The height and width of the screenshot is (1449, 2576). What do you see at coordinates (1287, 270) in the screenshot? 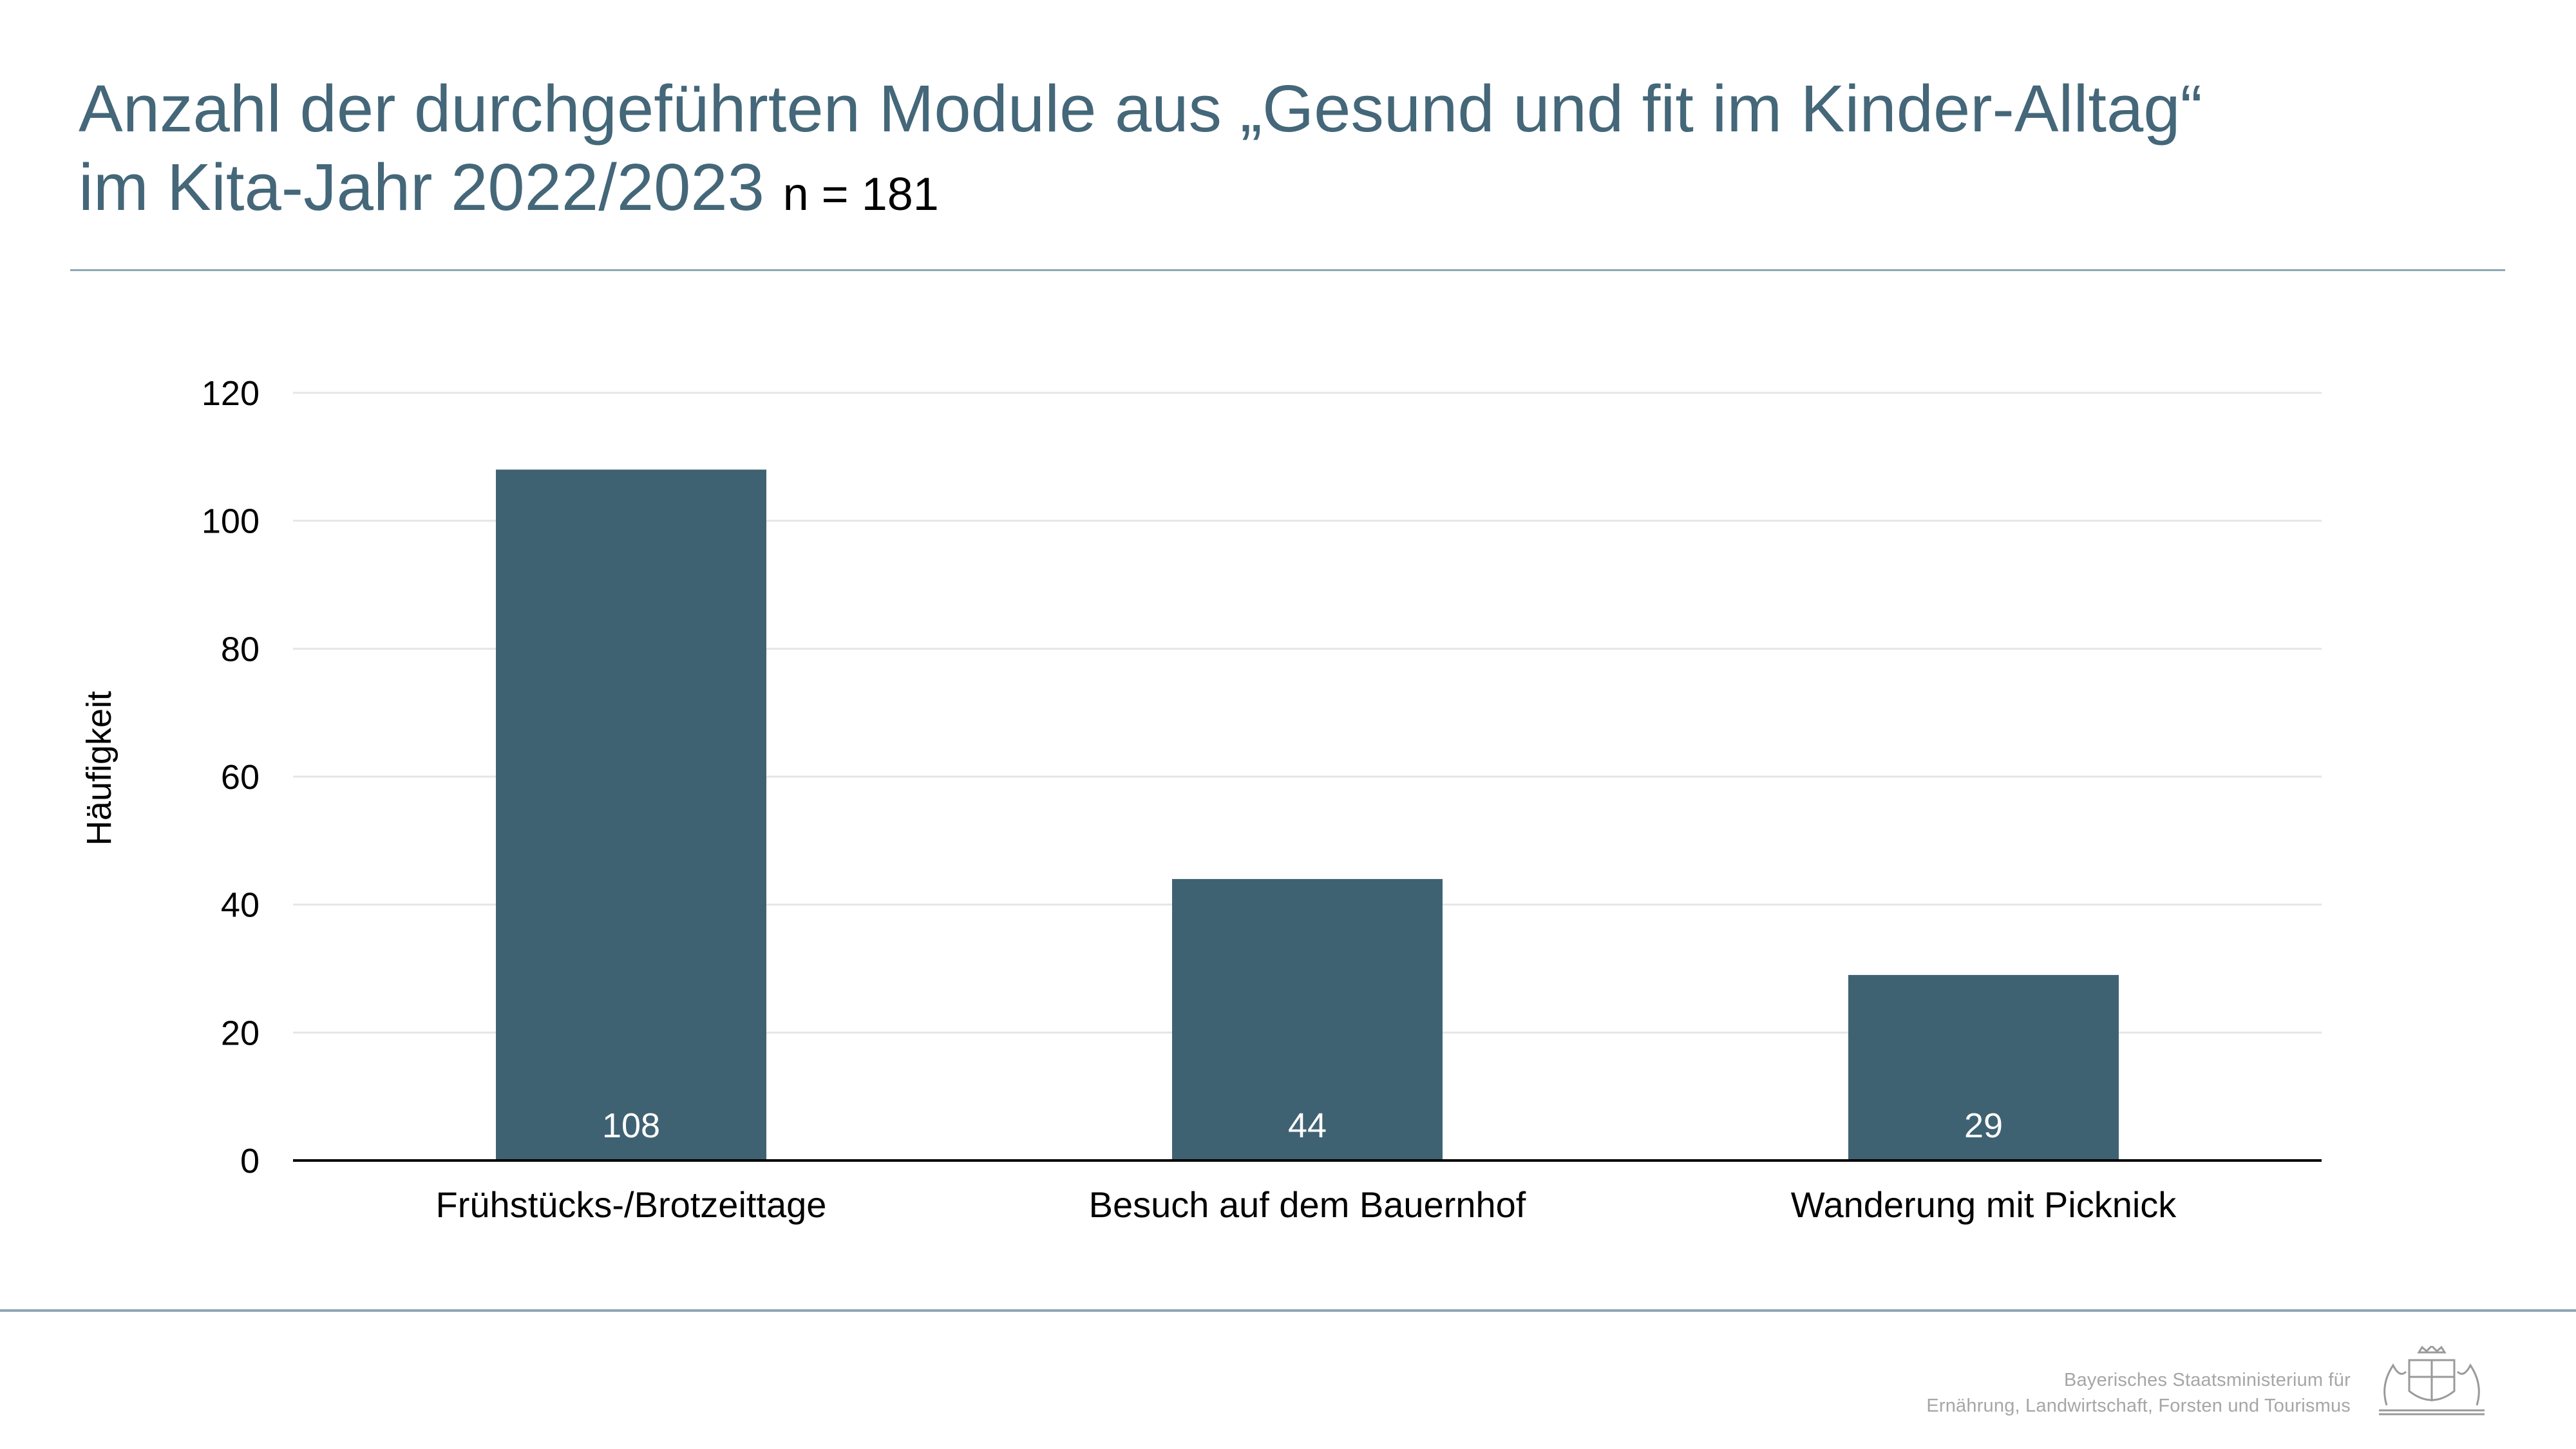
I see `title-divider` at bounding box center [1287, 270].